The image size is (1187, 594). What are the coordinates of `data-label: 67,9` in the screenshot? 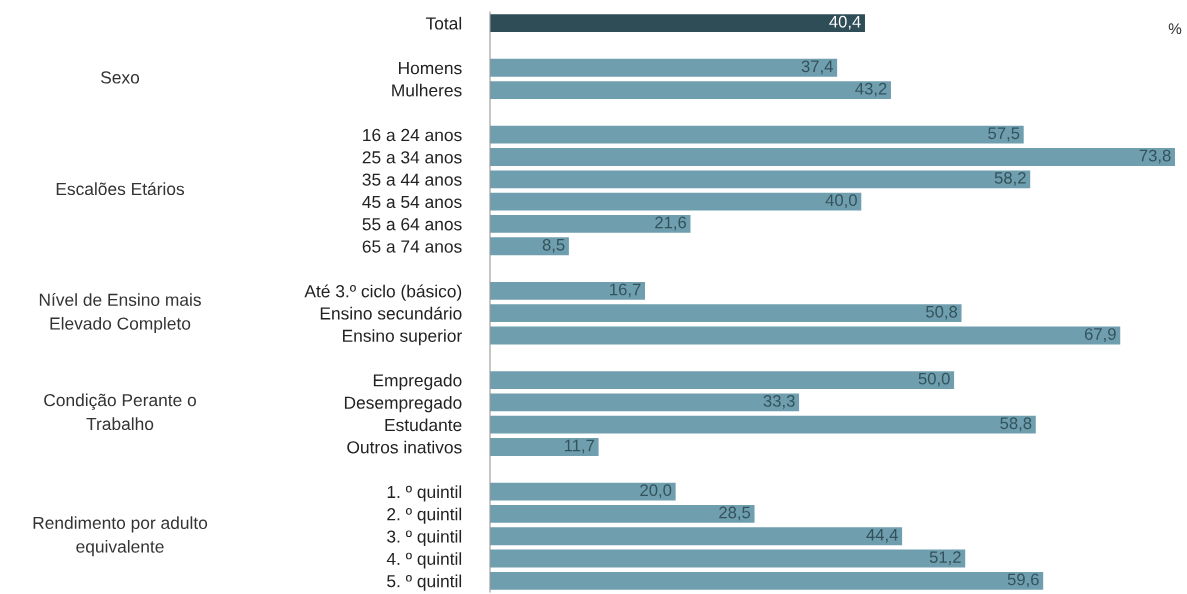 It's located at (1100, 335).